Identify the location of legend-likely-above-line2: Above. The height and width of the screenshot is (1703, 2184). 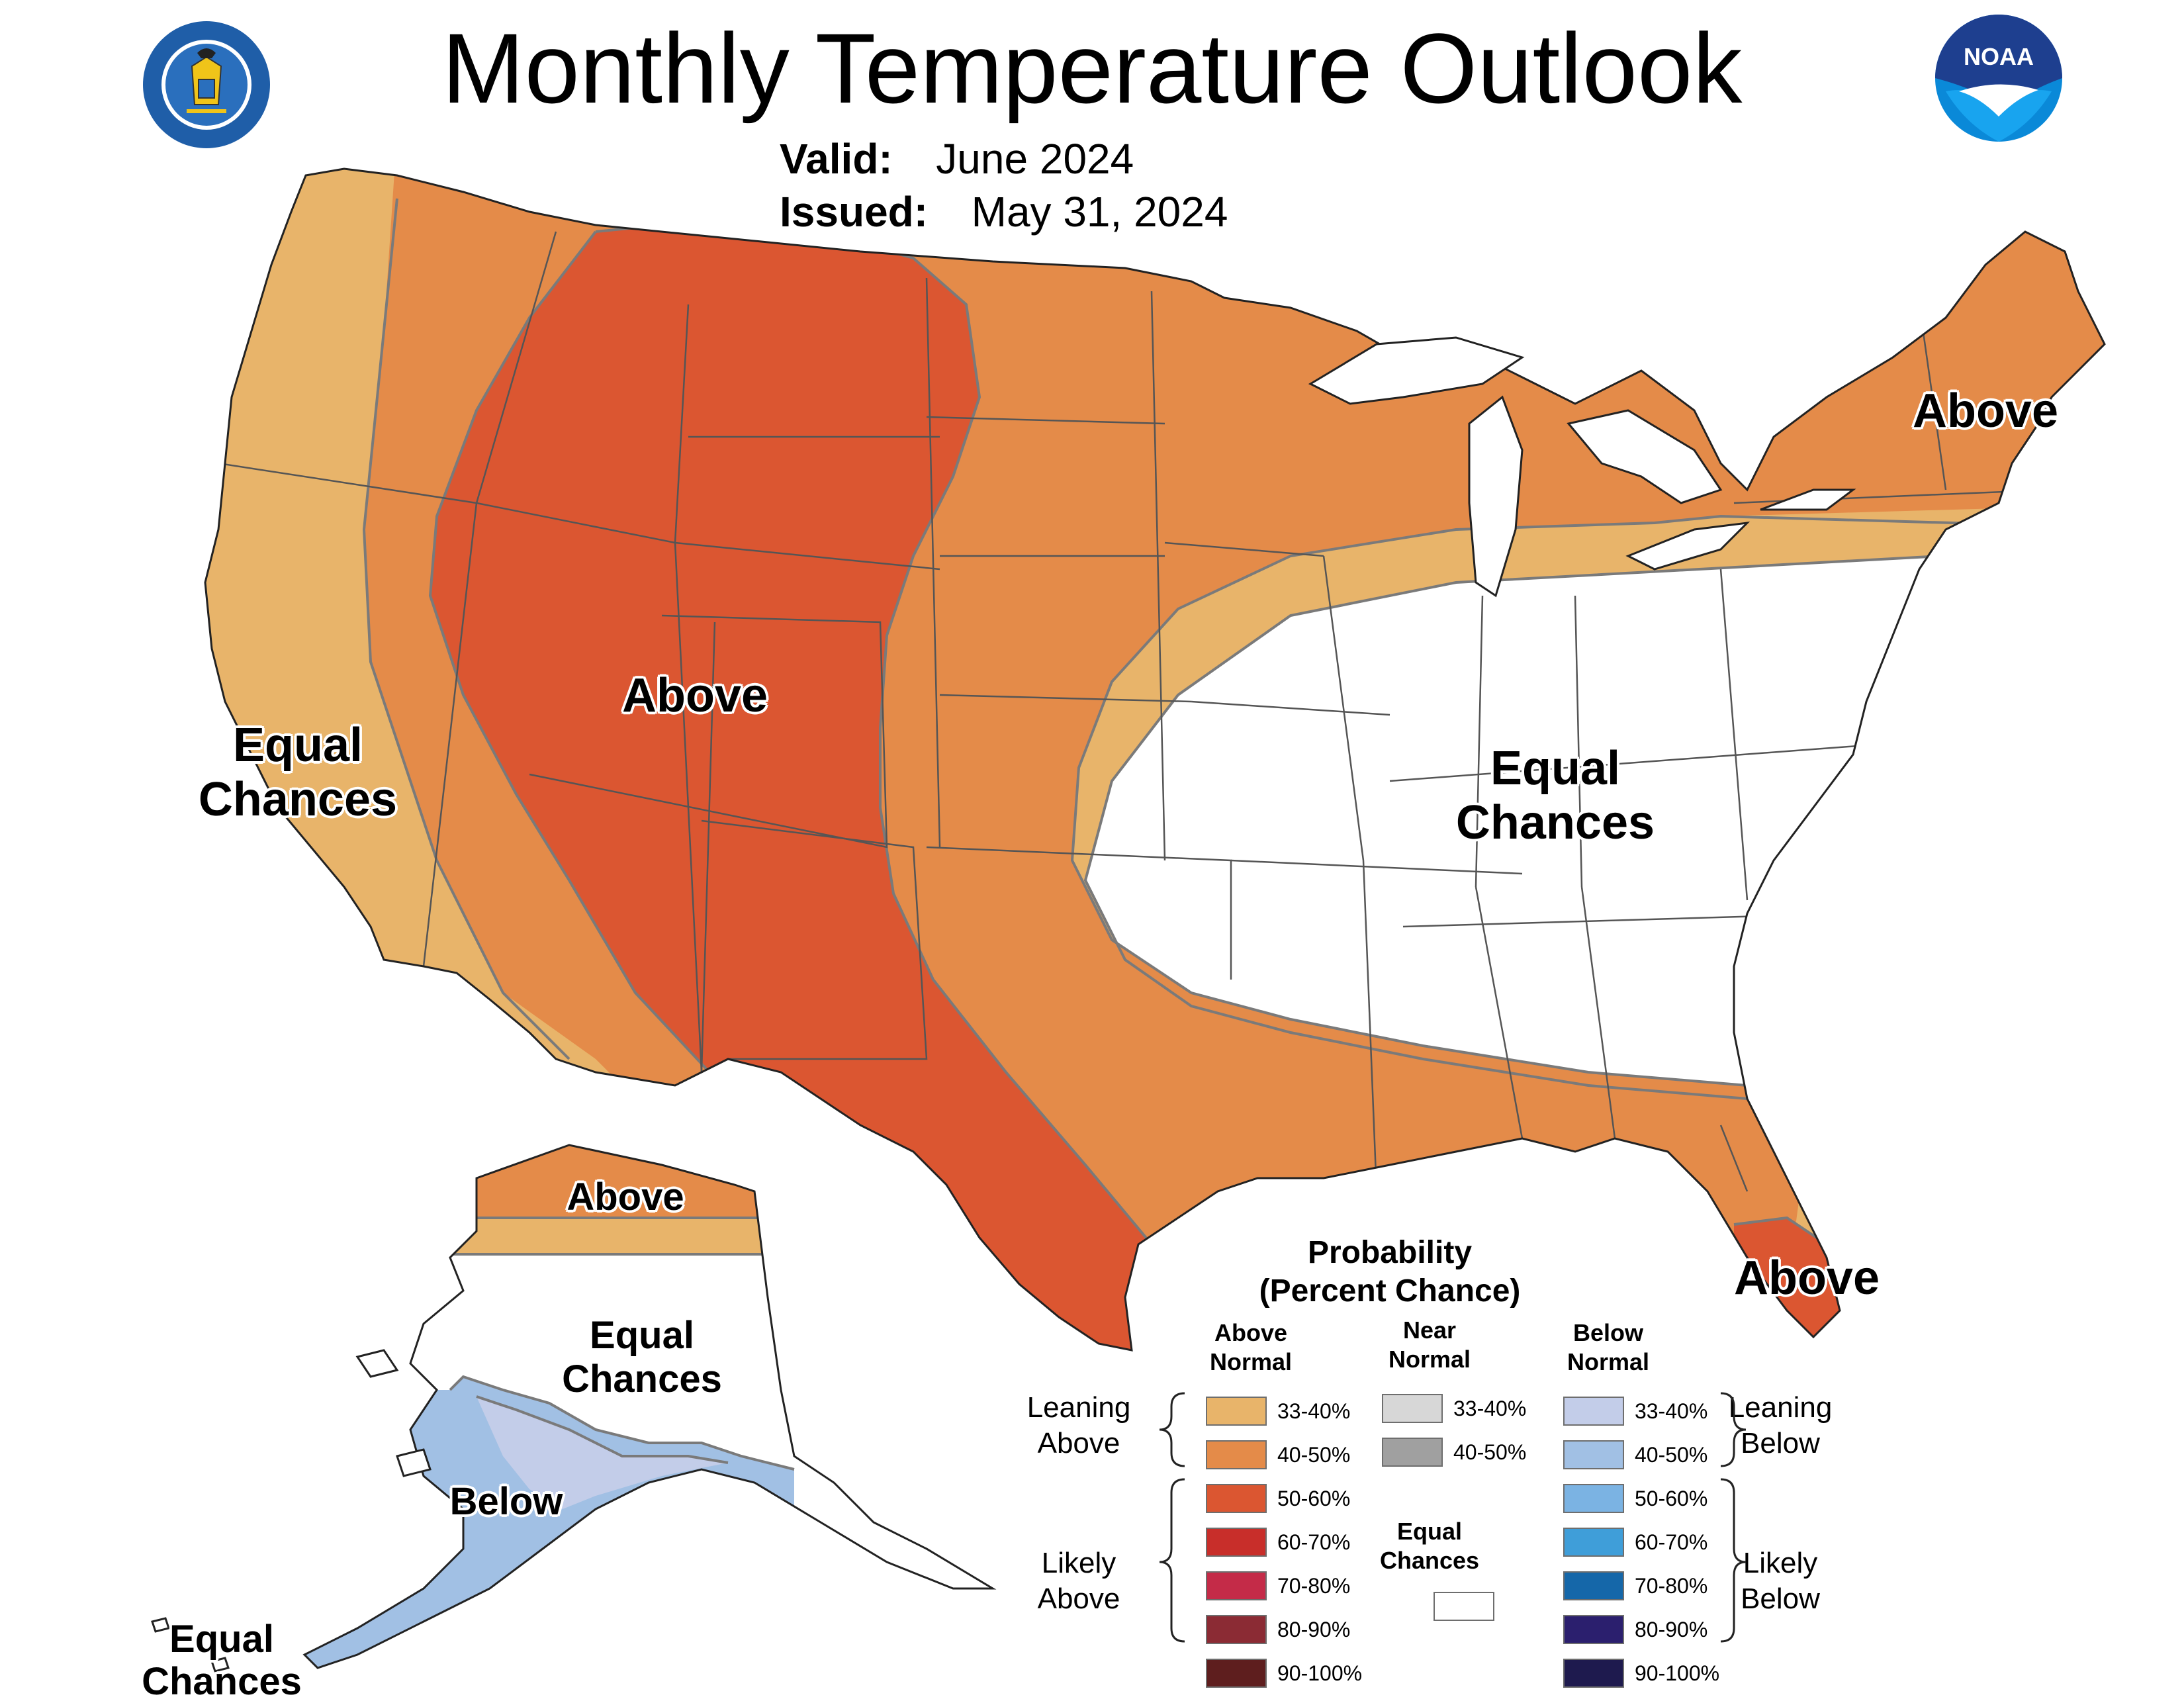
(1078, 1599).